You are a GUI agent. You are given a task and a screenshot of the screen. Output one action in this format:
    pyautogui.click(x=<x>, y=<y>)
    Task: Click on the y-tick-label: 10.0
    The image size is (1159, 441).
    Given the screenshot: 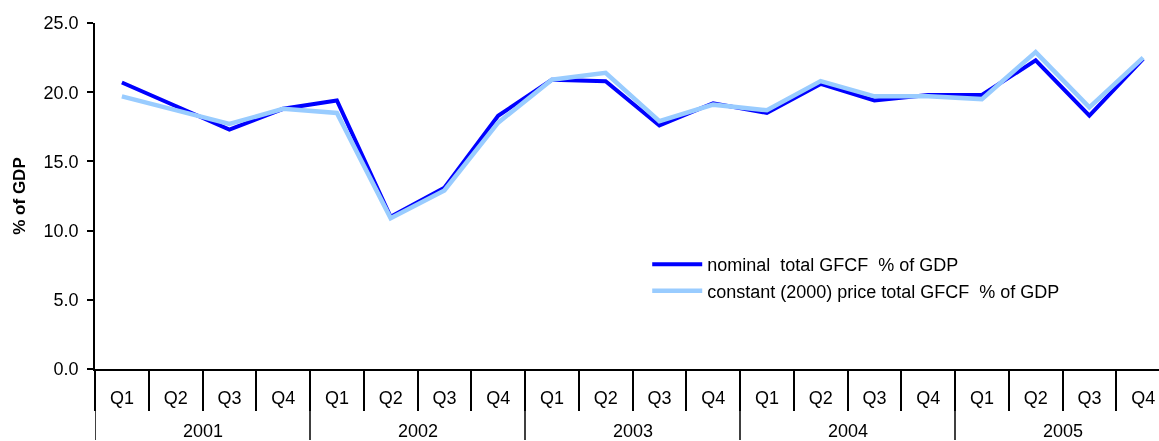 What is the action you would take?
    pyautogui.click(x=61, y=230)
    